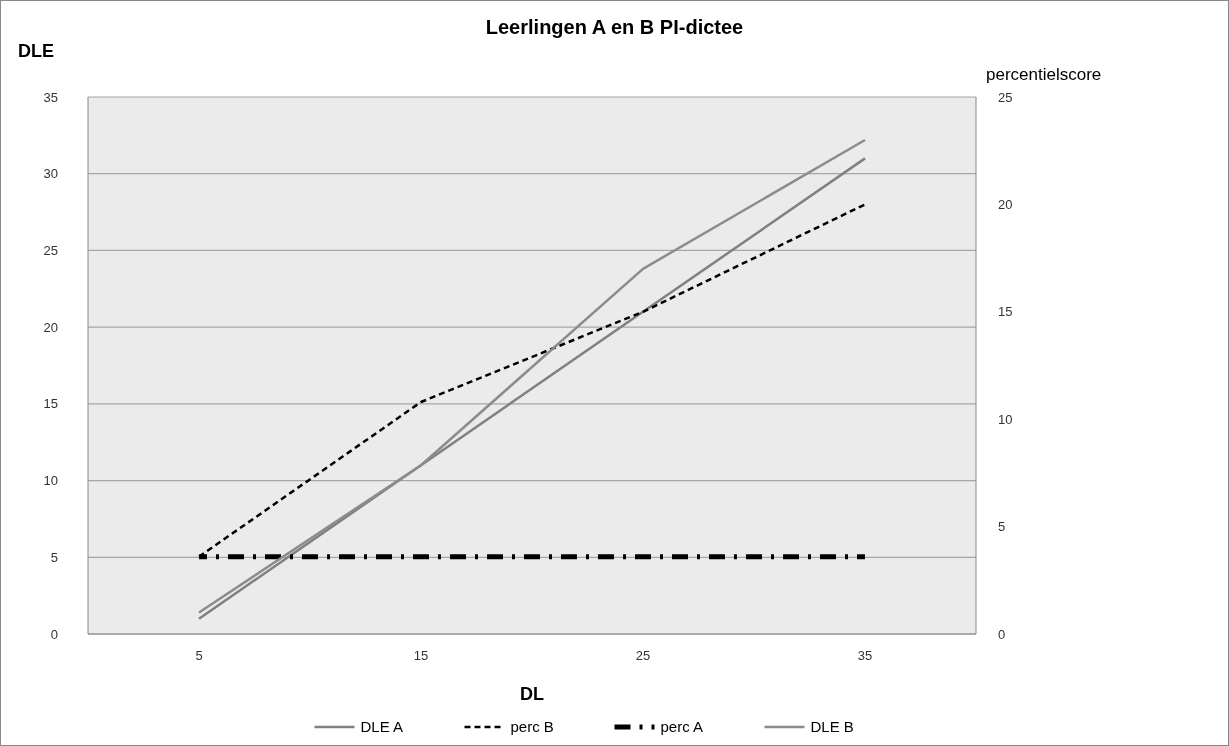 The height and width of the screenshot is (746, 1229). I want to click on y2-tick-label: 10, so click(1005, 419).